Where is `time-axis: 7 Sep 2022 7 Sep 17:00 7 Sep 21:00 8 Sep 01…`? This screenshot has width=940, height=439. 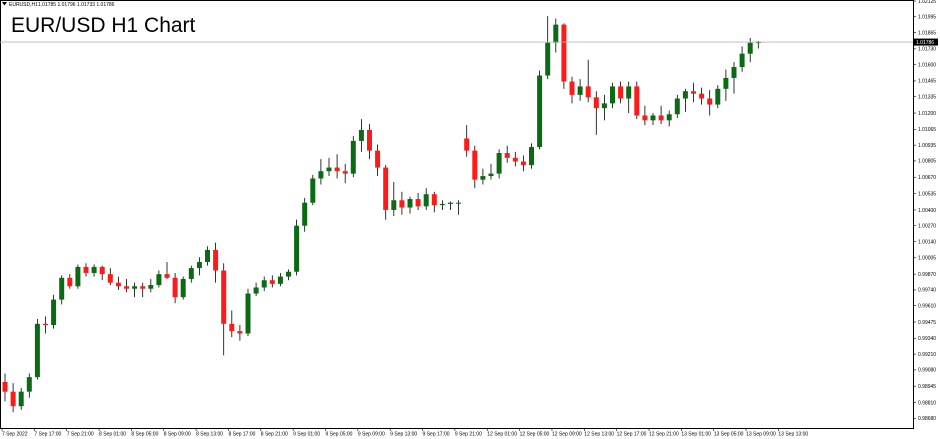
time-axis: 7 Sep 2022 7 Sep 17:00 7 Sep 21:00 8 Sep 01… is located at coordinates (404, 433).